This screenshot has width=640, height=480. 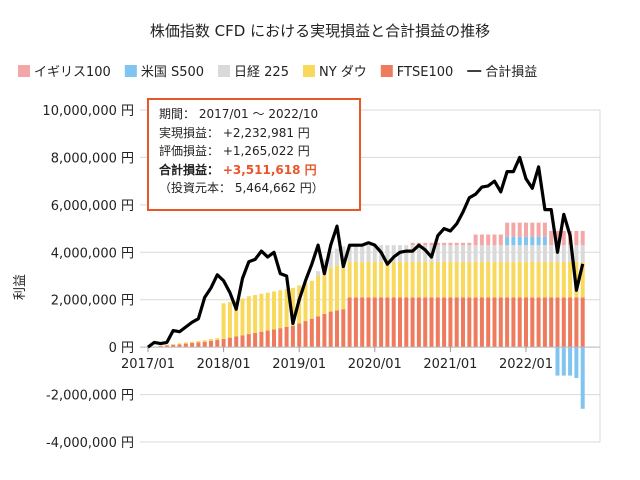 What do you see at coordinates (269, 169) in the screenshot?
I see `total-value: +3,511,618 円` at bounding box center [269, 169].